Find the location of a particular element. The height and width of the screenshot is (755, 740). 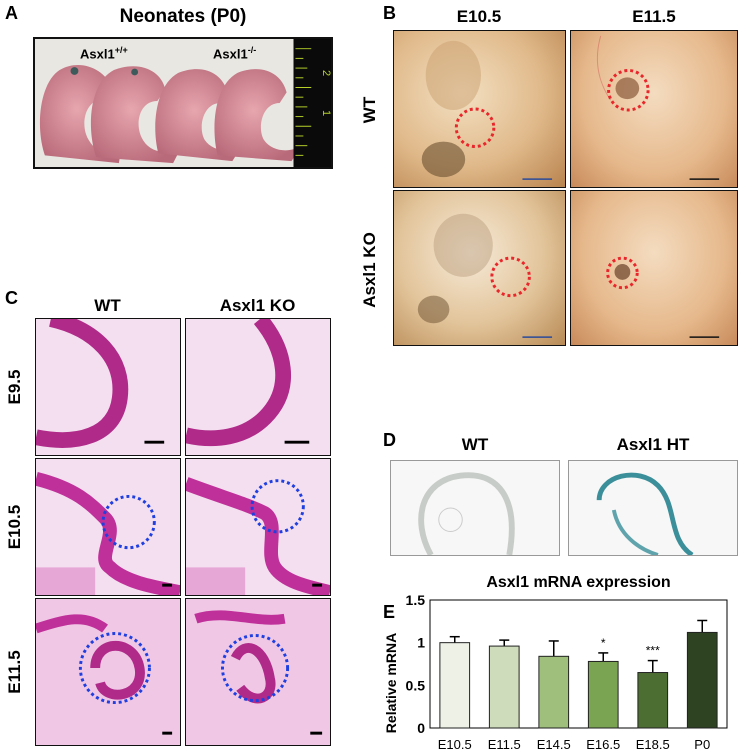

genotype-label-ko: Asxl1-/- is located at coordinates (234, 53).